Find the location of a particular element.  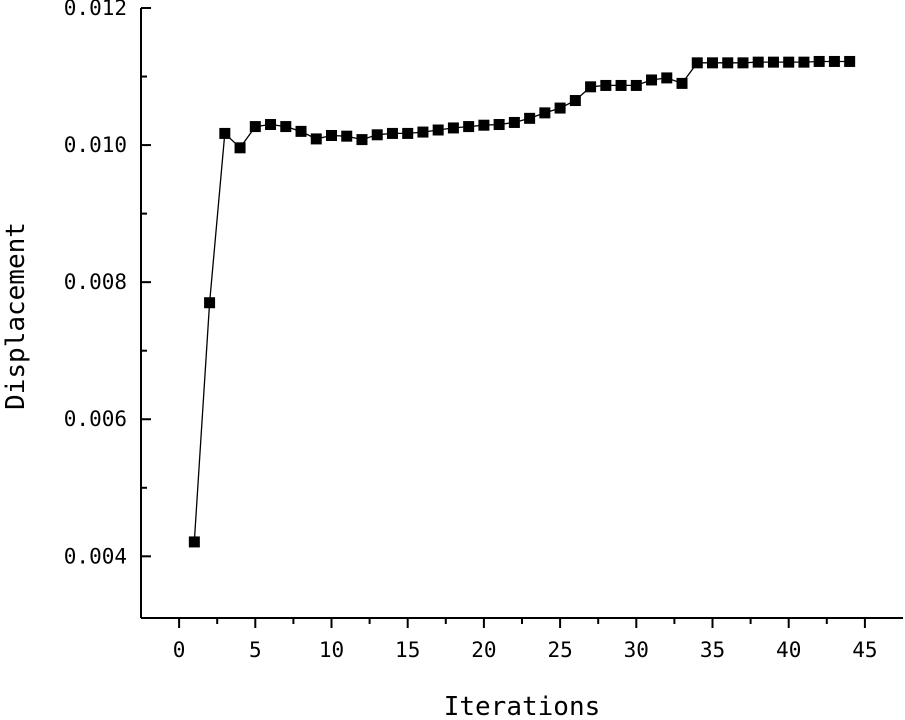

x-tick-label: 15 is located at coordinates (407, 650).